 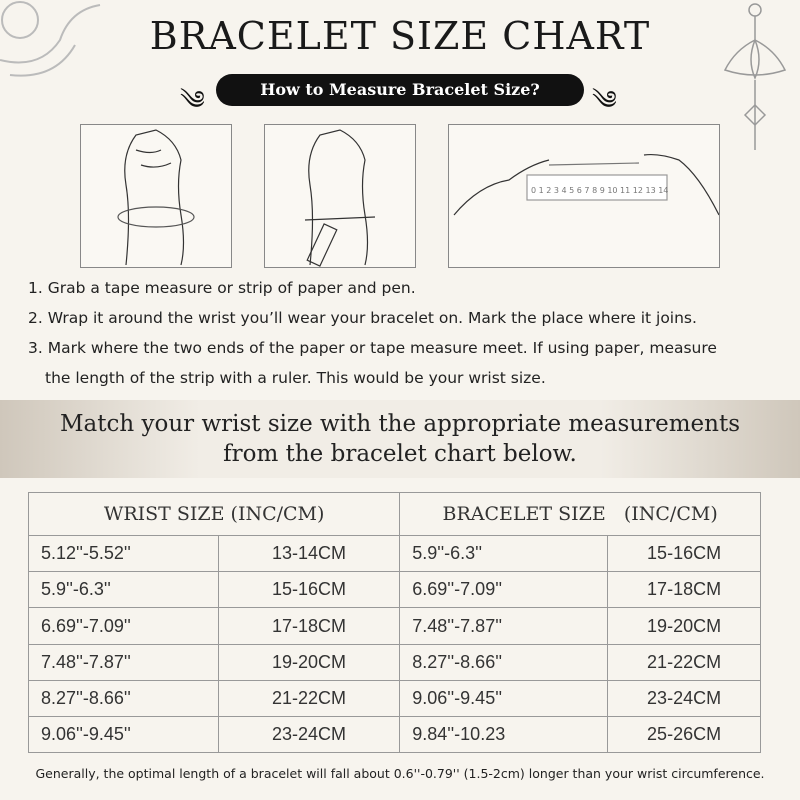 I want to click on table-row: 9.06''-9.45'' 23-24CM 9.84''-10.23 25-26CM, so click(x=394, y=734).